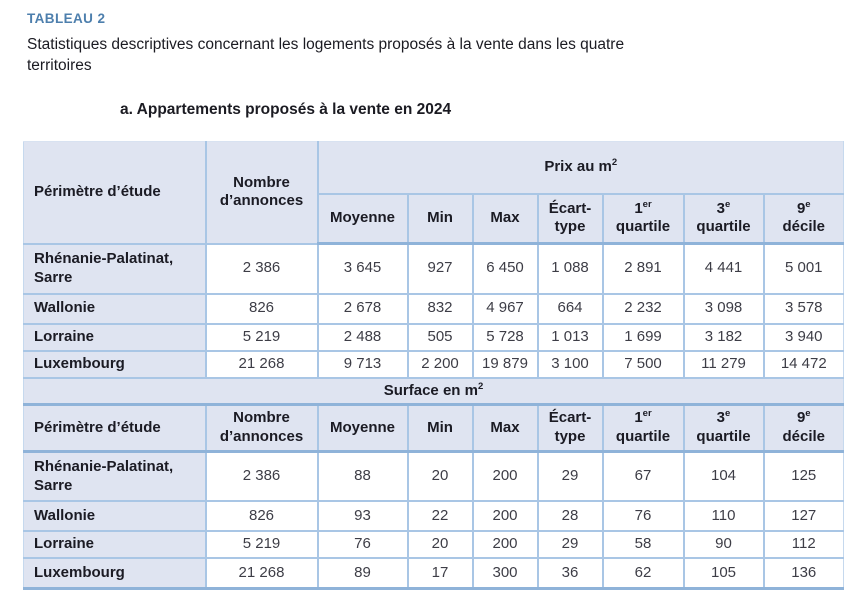  Describe the element at coordinates (570, 268) in the screenshot. I see `table-cell: 1 088` at that location.